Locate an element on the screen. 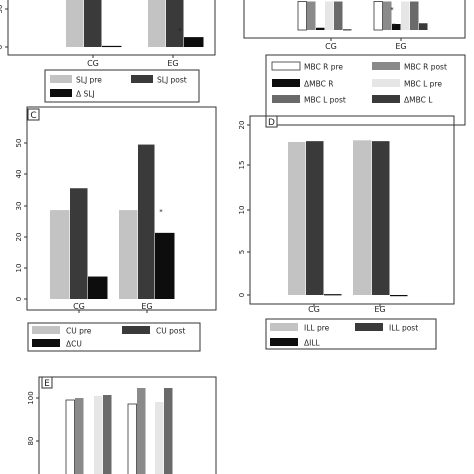 The width and height of the screenshot is (474, 474). legend: SLJ pre SLJ post Δ SLJ is located at coordinates (122, 86).